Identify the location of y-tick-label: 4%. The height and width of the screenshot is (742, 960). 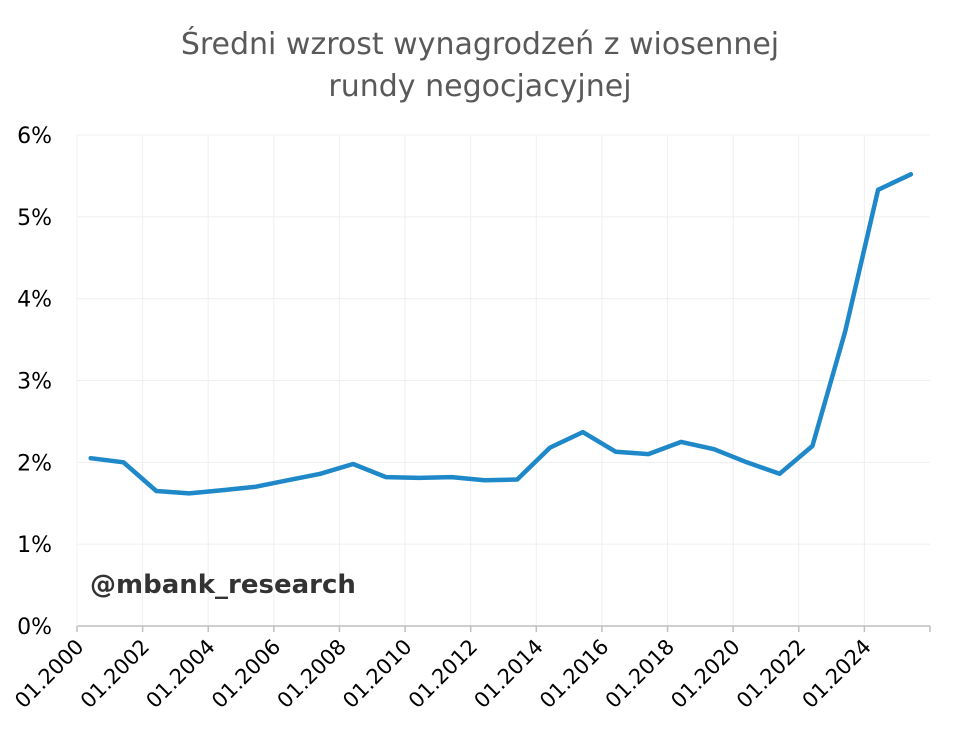
(34, 300).